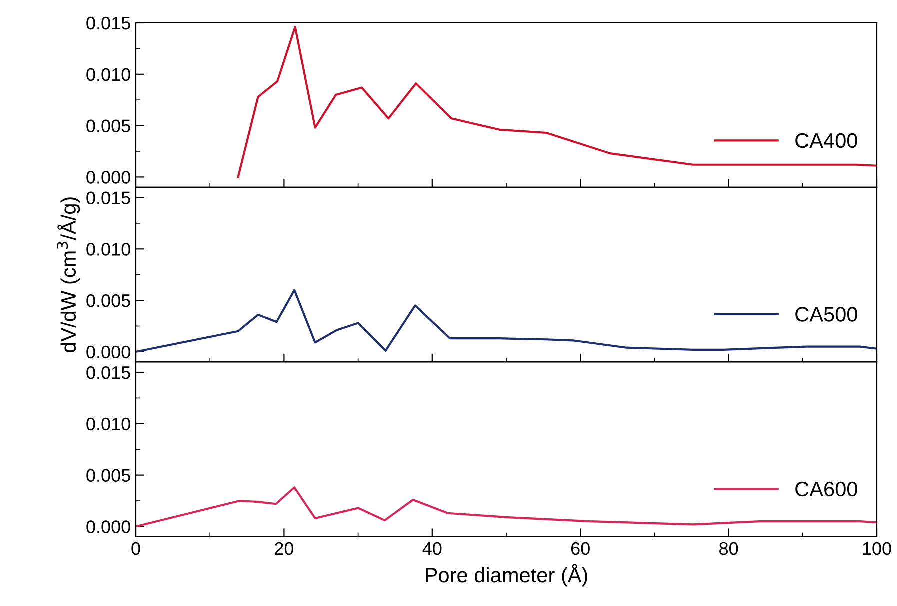  What do you see at coordinates (827, 489) in the screenshot?
I see `legend-label: CA600` at bounding box center [827, 489].